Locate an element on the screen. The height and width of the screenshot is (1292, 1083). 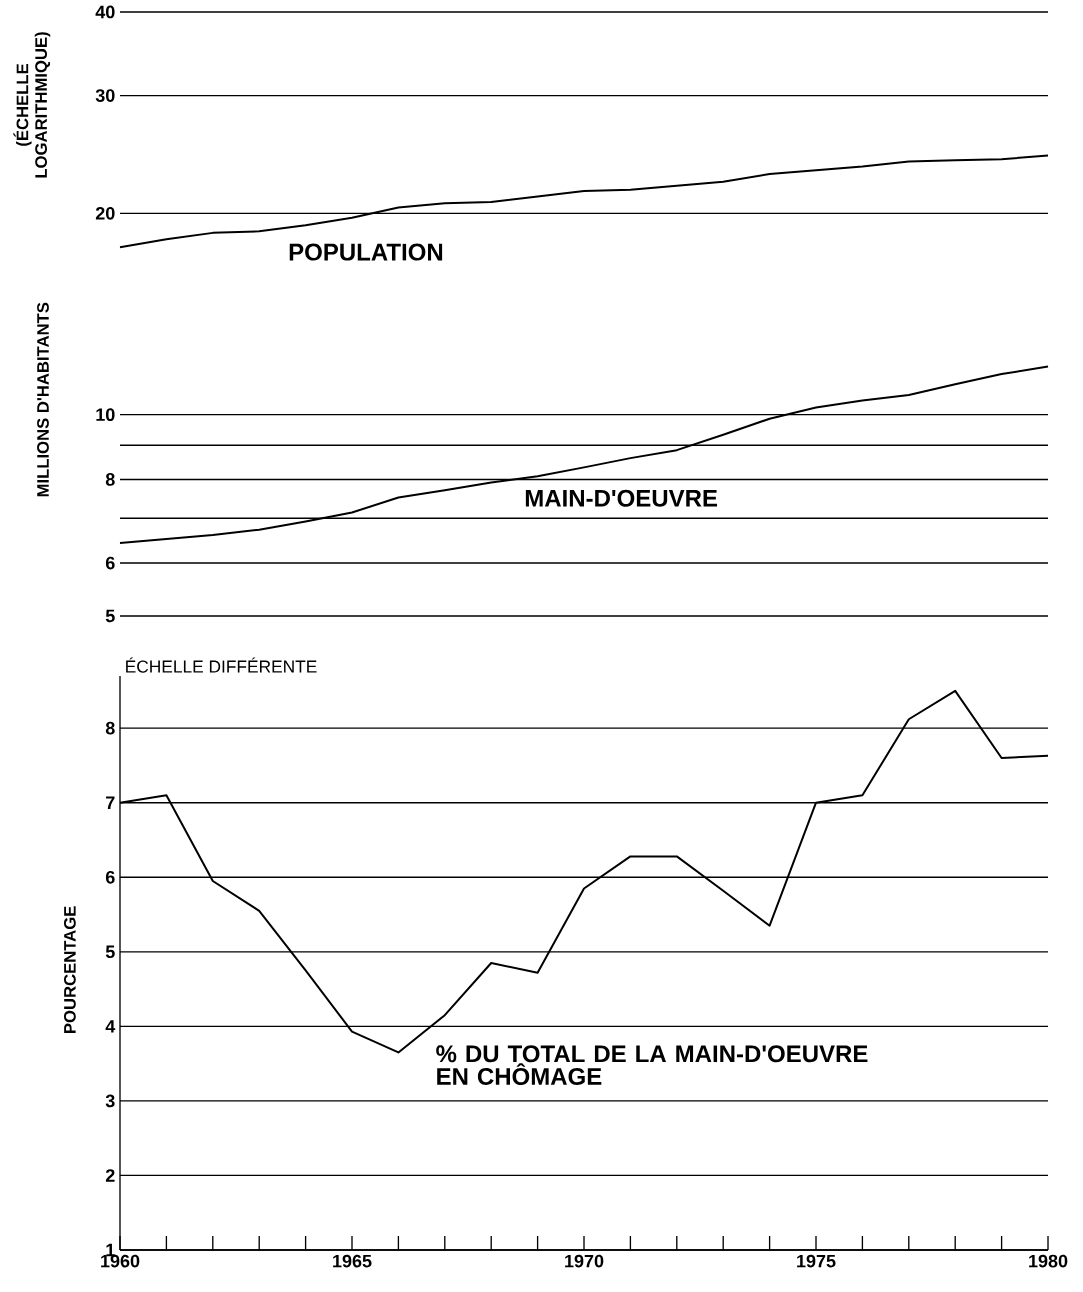
series-label: POPULATION is located at coordinates (366, 252).